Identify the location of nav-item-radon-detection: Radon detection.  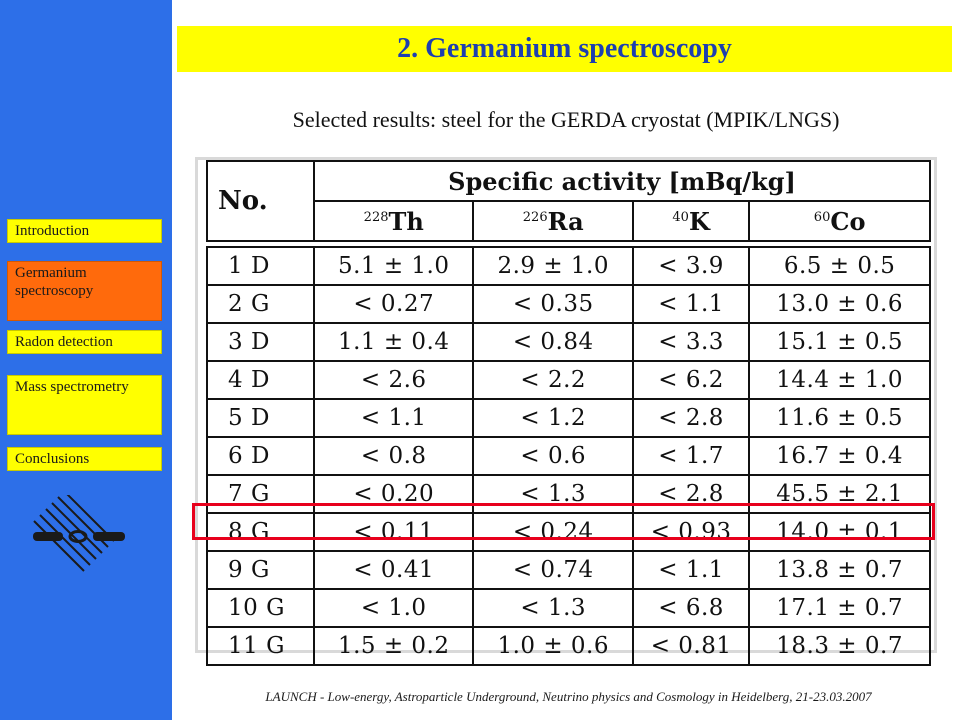
(84, 342).